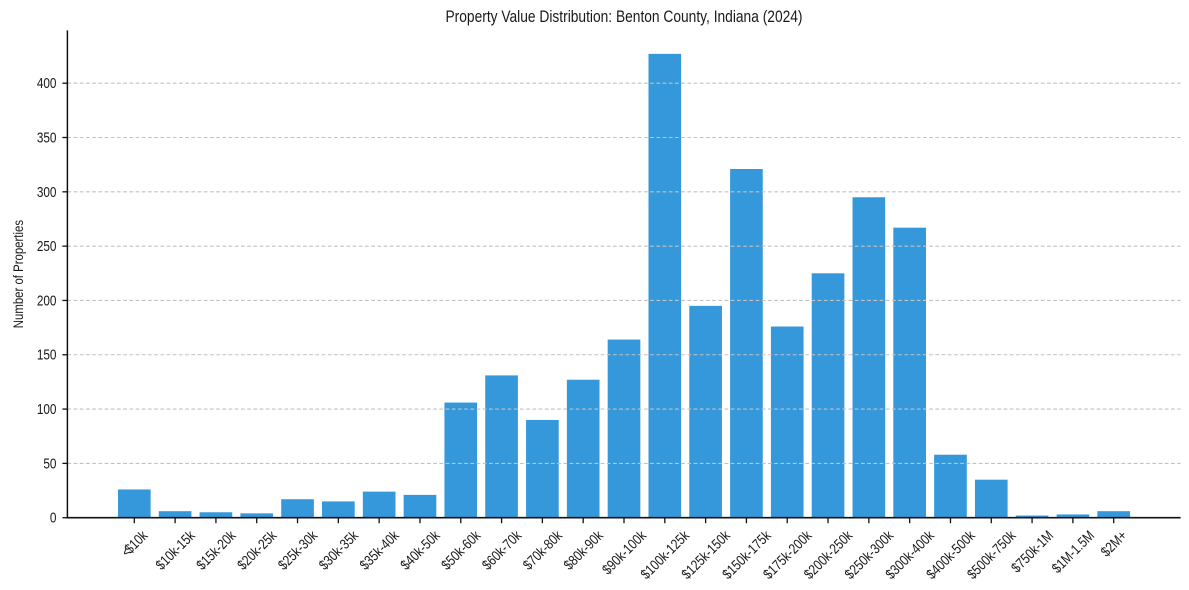  What do you see at coordinates (47, 355) in the screenshot?
I see `svg-text: 150` at bounding box center [47, 355].